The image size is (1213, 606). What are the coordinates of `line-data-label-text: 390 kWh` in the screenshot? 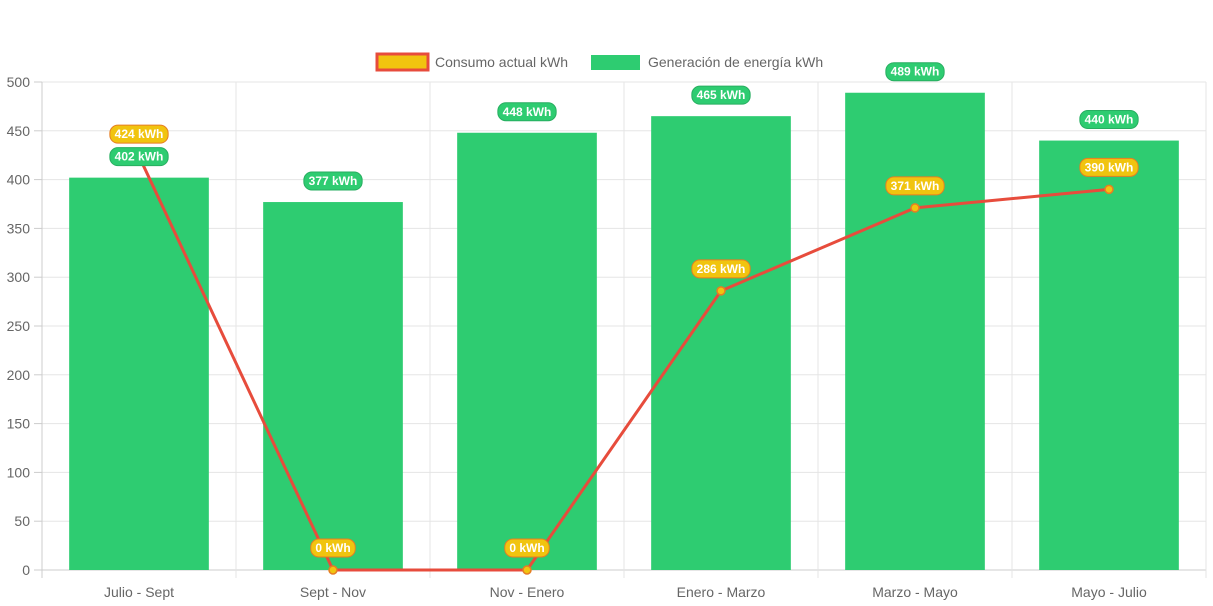 It's located at (1109, 167).